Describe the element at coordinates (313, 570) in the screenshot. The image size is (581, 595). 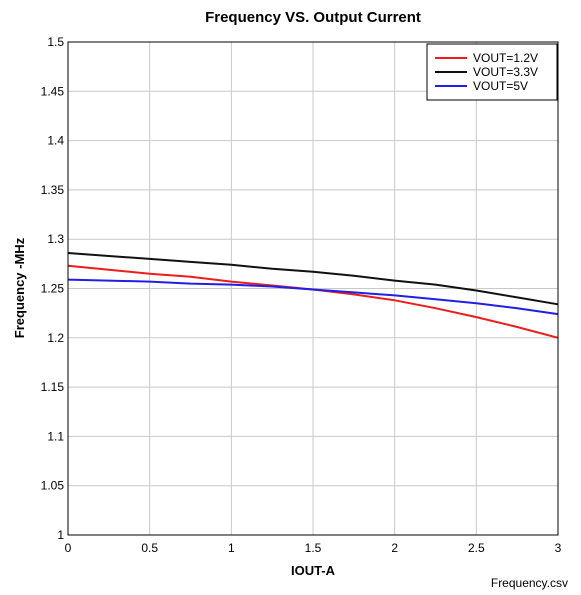
I see `x-axis-label: IOUT-A` at that location.